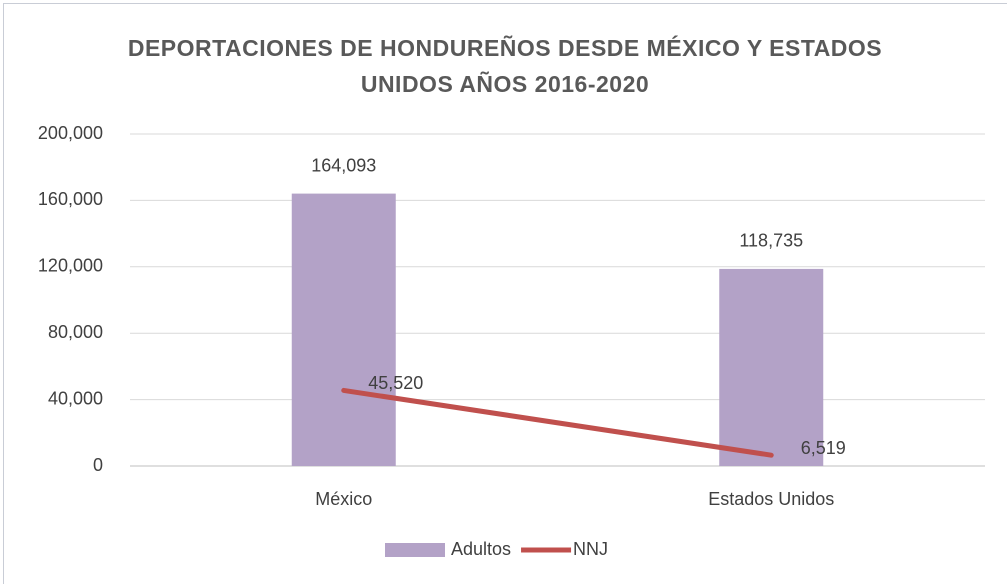  Describe the element at coordinates (98, 465) in the screenshot. I see `y-tick-label: 0` at that location.